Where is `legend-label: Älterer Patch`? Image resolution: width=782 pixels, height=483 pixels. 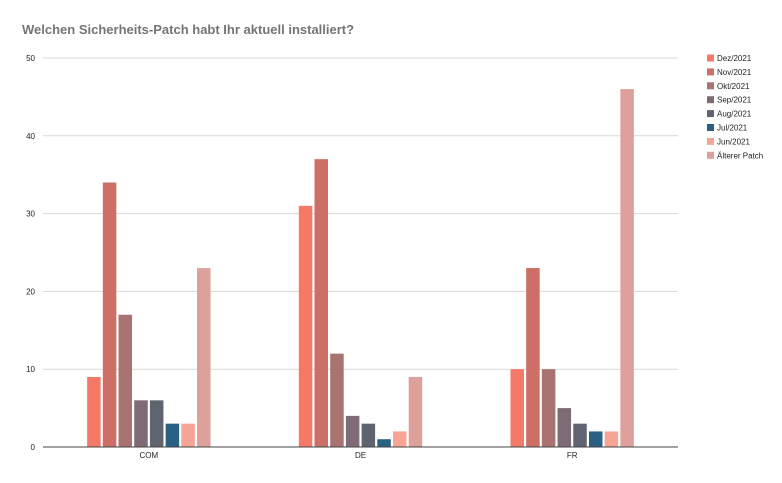
legend-label: Älterer Patch is located at coordinates (740, 155).